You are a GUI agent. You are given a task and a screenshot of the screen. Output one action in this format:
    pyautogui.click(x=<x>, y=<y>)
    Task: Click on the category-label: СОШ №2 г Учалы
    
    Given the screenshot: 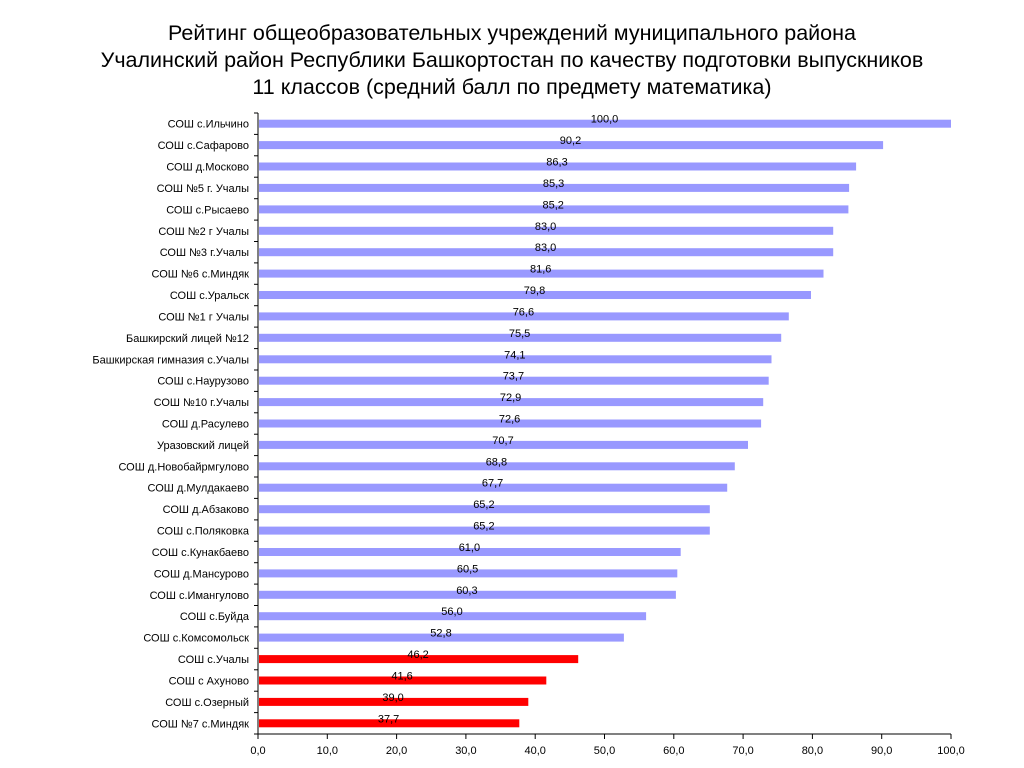 What is the action you would take?
    pyautogui.click(x=203, y=232)
    